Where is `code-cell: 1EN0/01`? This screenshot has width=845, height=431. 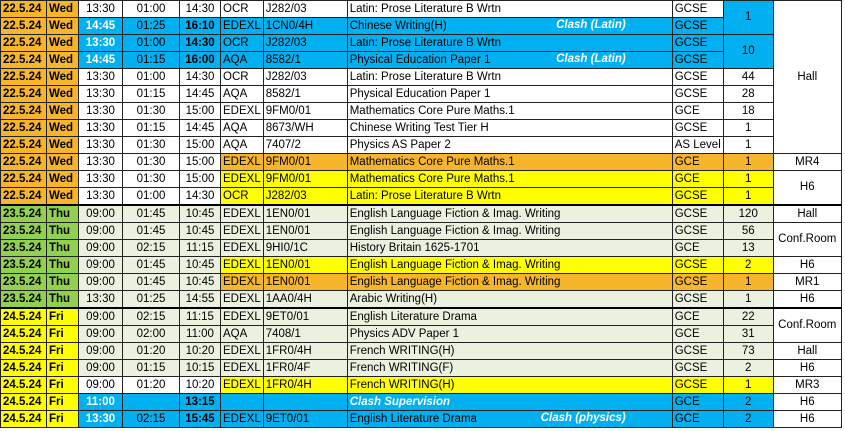
code-cell: 1EN0/01 is located at coordinates (305, 282).